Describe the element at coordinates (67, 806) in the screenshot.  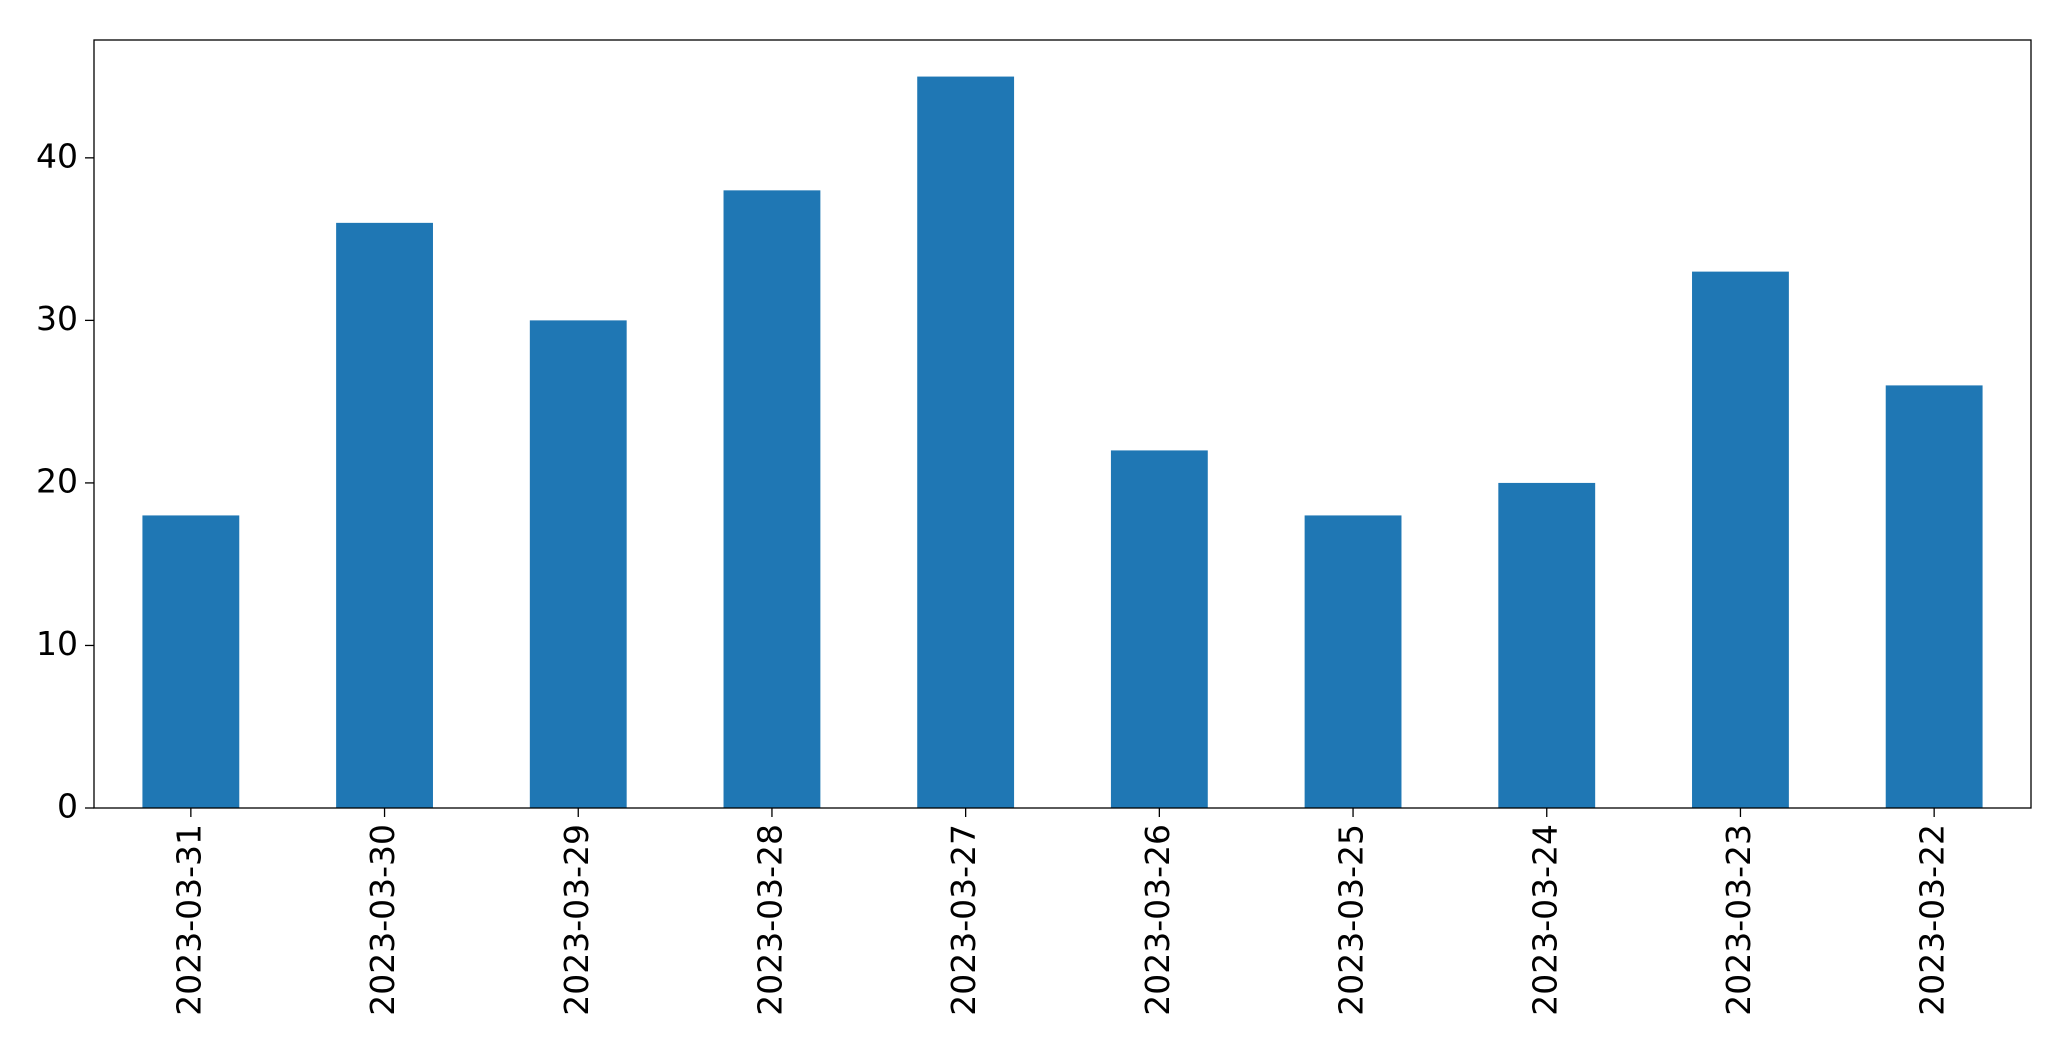
I see `y-tick-label: 0` at that location.